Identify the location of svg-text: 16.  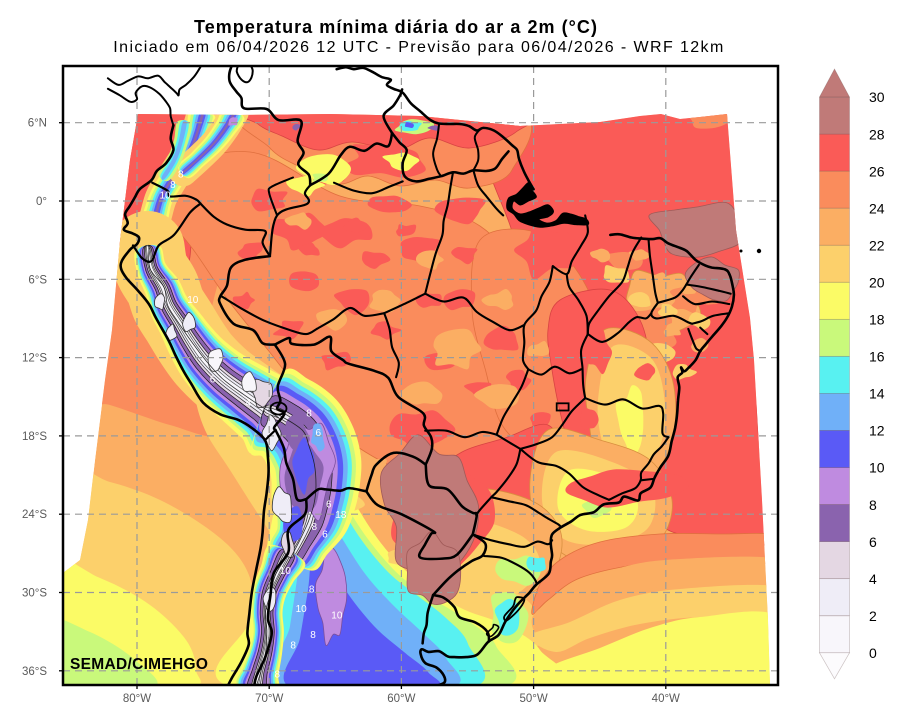
(877, 357).